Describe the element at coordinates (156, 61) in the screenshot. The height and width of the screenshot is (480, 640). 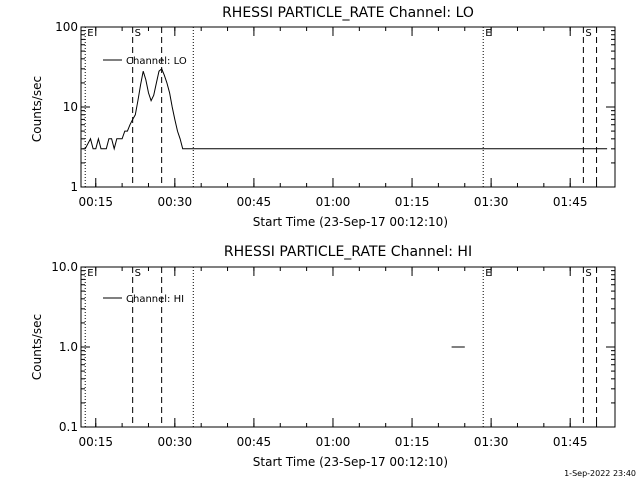
I see `legend-label-lo: Channel: LO` at that location.